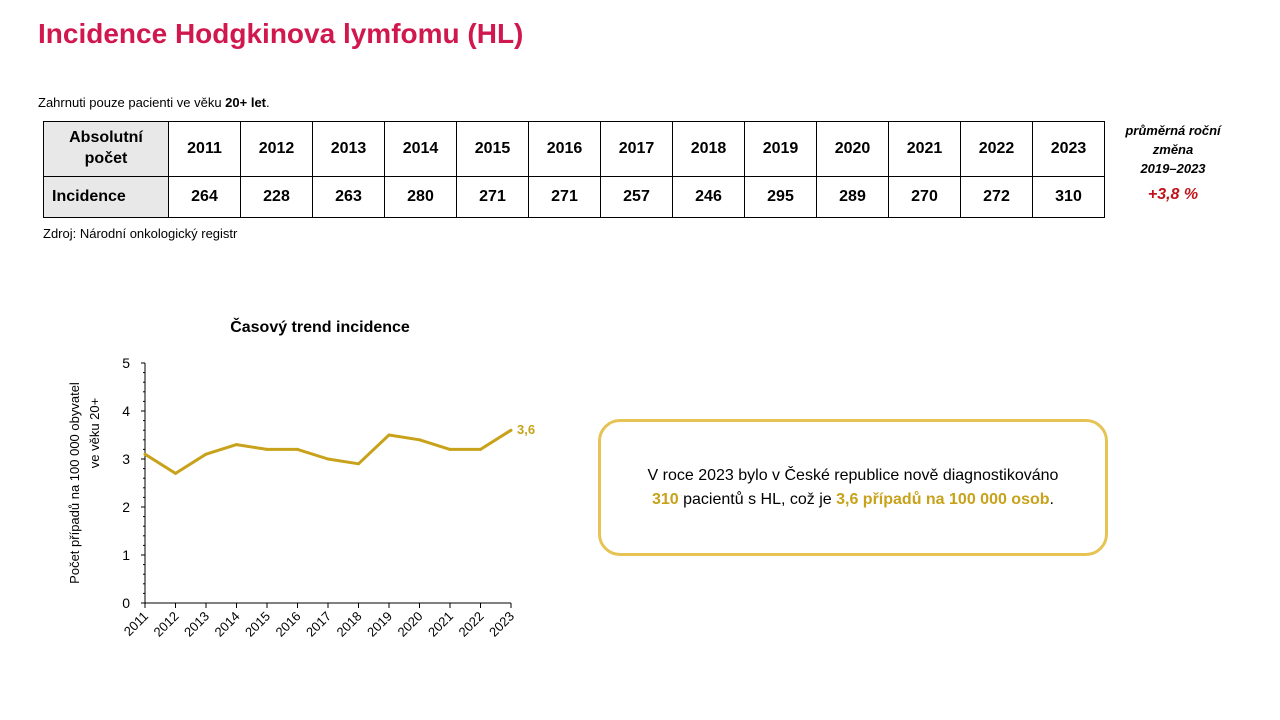 The height and width of the screenshot is (720, 1280). I want to click on annual-change-value: +3,8 %, so click(1173, 194).